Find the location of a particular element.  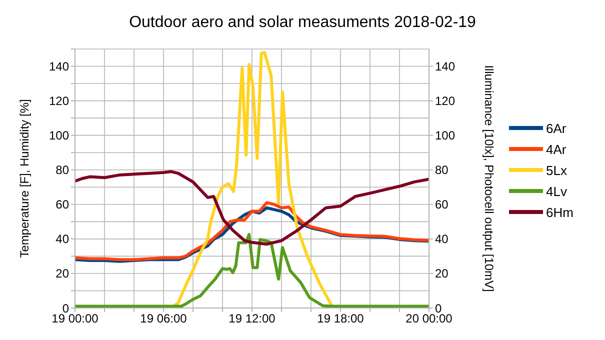

y2-tick-label: 40 is located at coordinates (442, 239).